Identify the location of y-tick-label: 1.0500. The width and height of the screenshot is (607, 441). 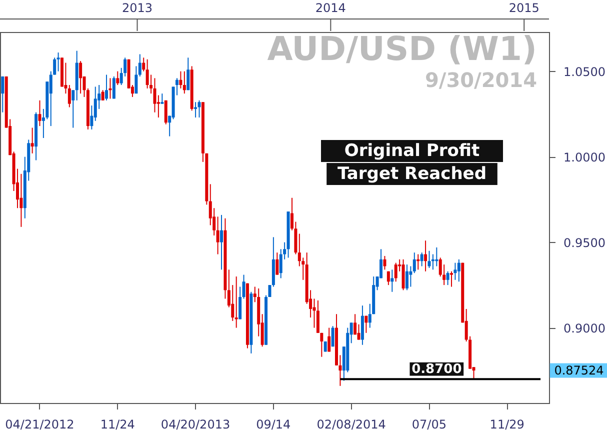
(585, 71).